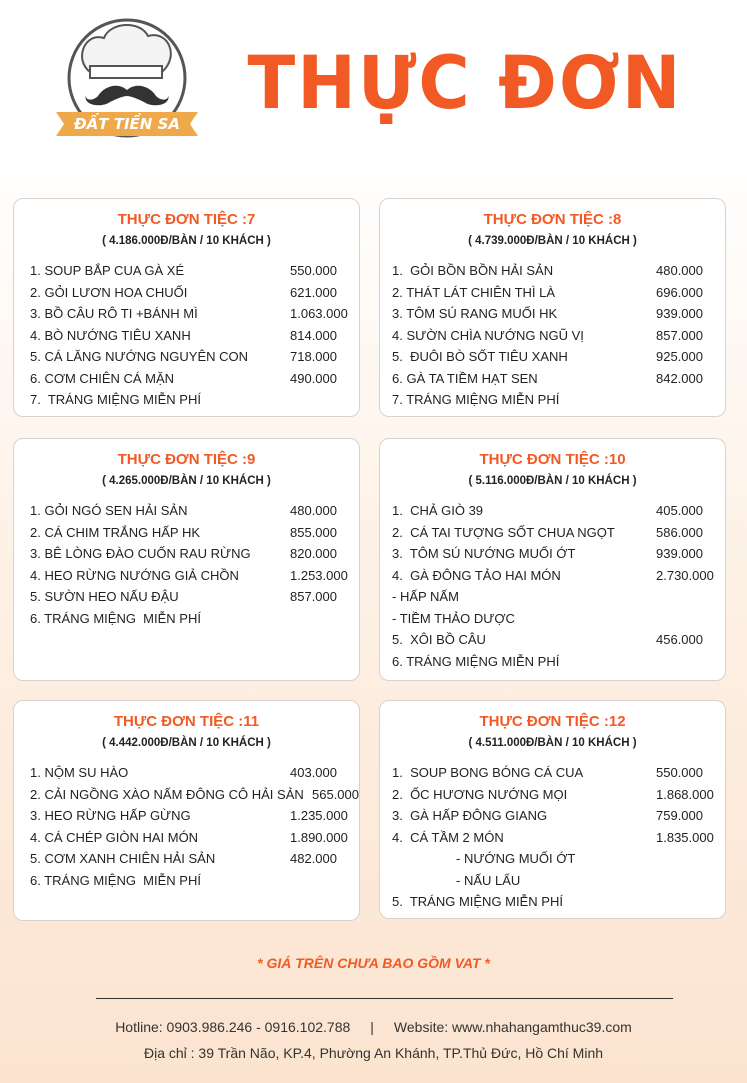 This screenshot has height=1083, width=747. Describe the element at coordinates (476, 575) in the screenshot. I see `item-name: 4. GÀ ĐÔNG TẢO HAI MÓN` at that location.